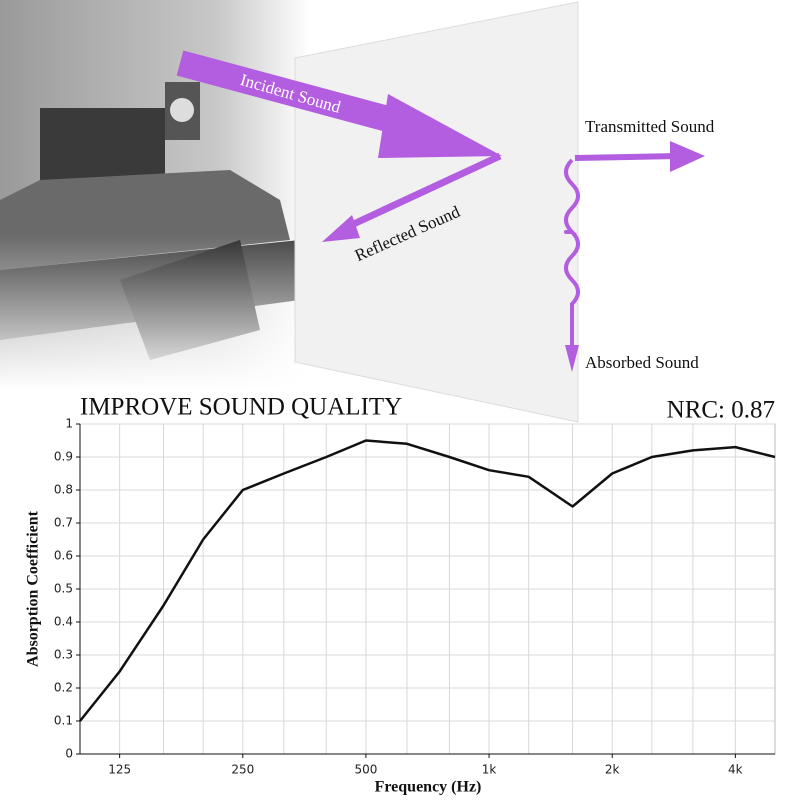 The image size is (800, 800). I want to click on transmitted-label: Transmitted Sound, so click(650, 126).